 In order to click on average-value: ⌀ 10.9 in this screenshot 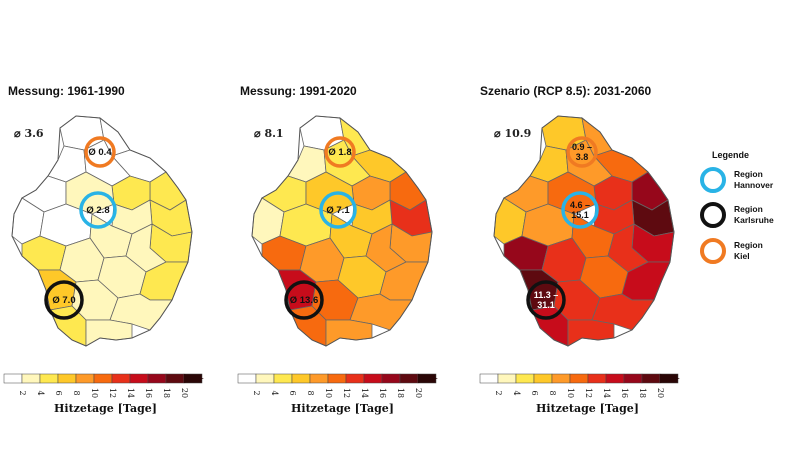, I will do `click(513, 133)`.